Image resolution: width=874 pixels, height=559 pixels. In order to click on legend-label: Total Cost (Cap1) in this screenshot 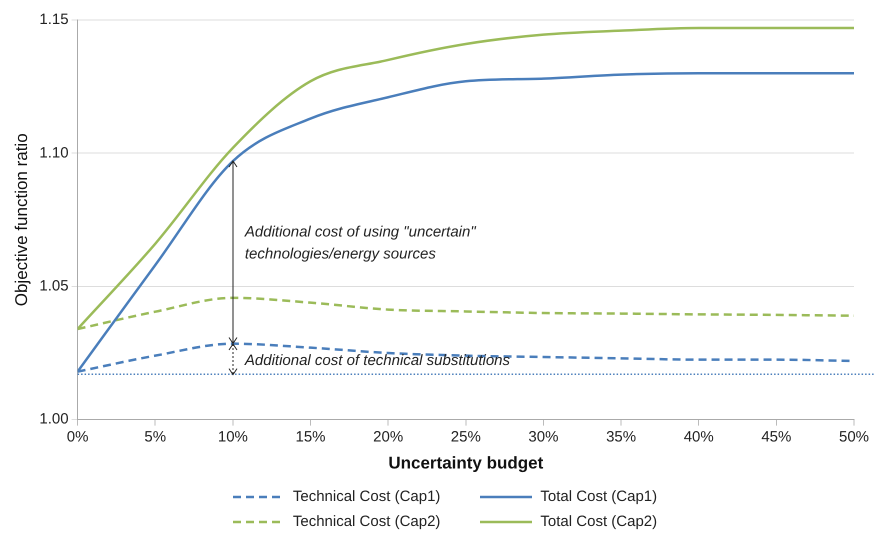, I will do `click(599, 496)`.